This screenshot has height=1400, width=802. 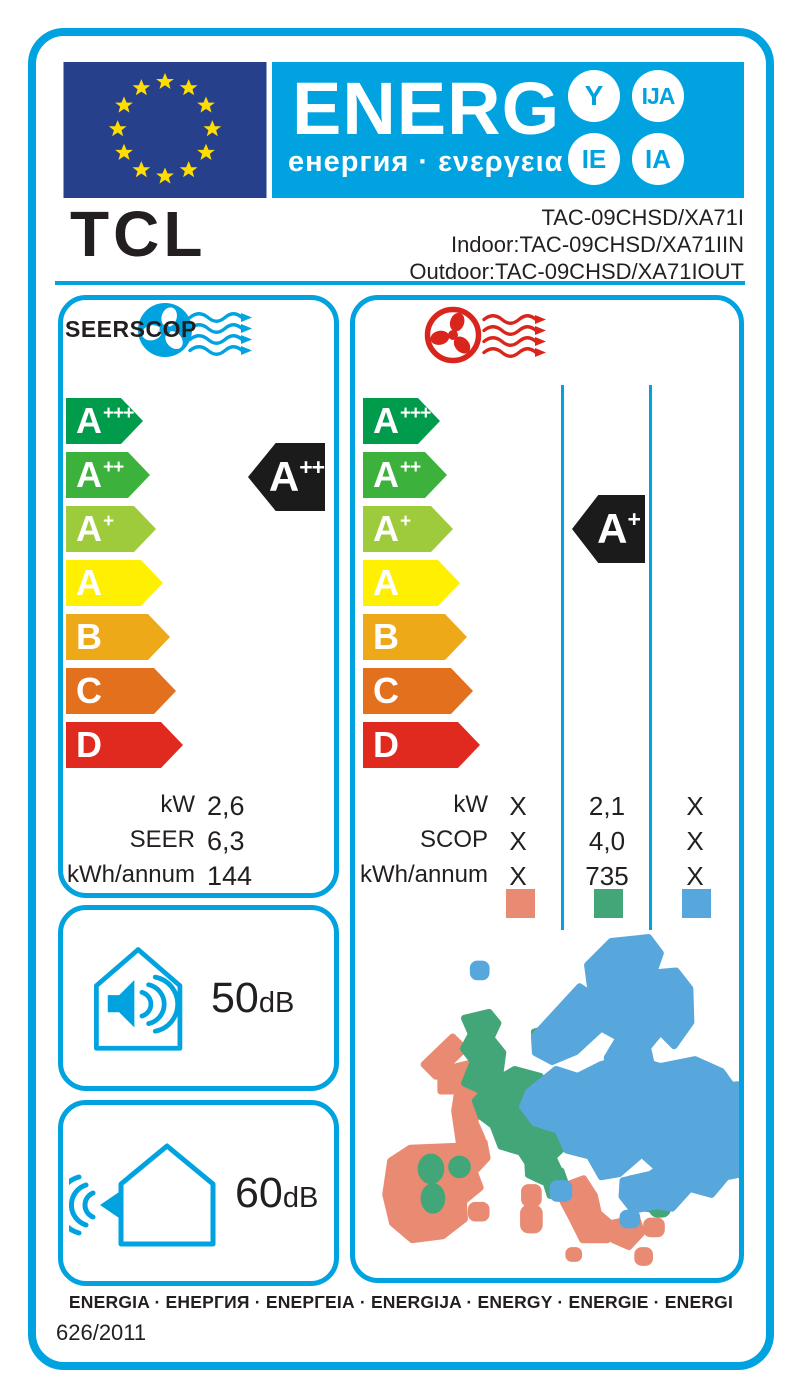 What do you see at coordinates (101, 1332) in the screenshot?
I see `regulation-number: 626/2011` at bounding box center [101, 1332].